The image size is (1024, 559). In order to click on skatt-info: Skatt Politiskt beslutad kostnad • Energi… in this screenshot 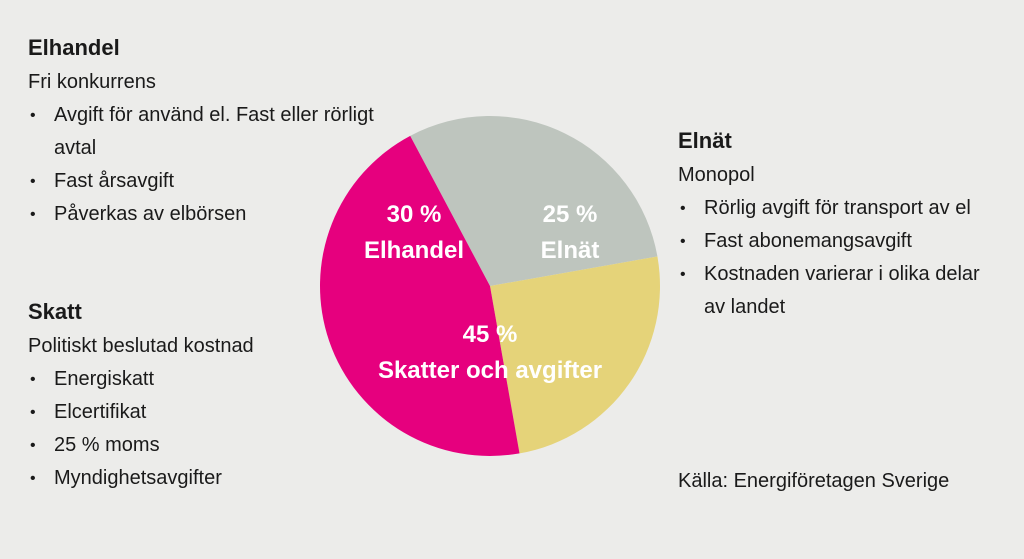, I will do `click(193, 396)`.